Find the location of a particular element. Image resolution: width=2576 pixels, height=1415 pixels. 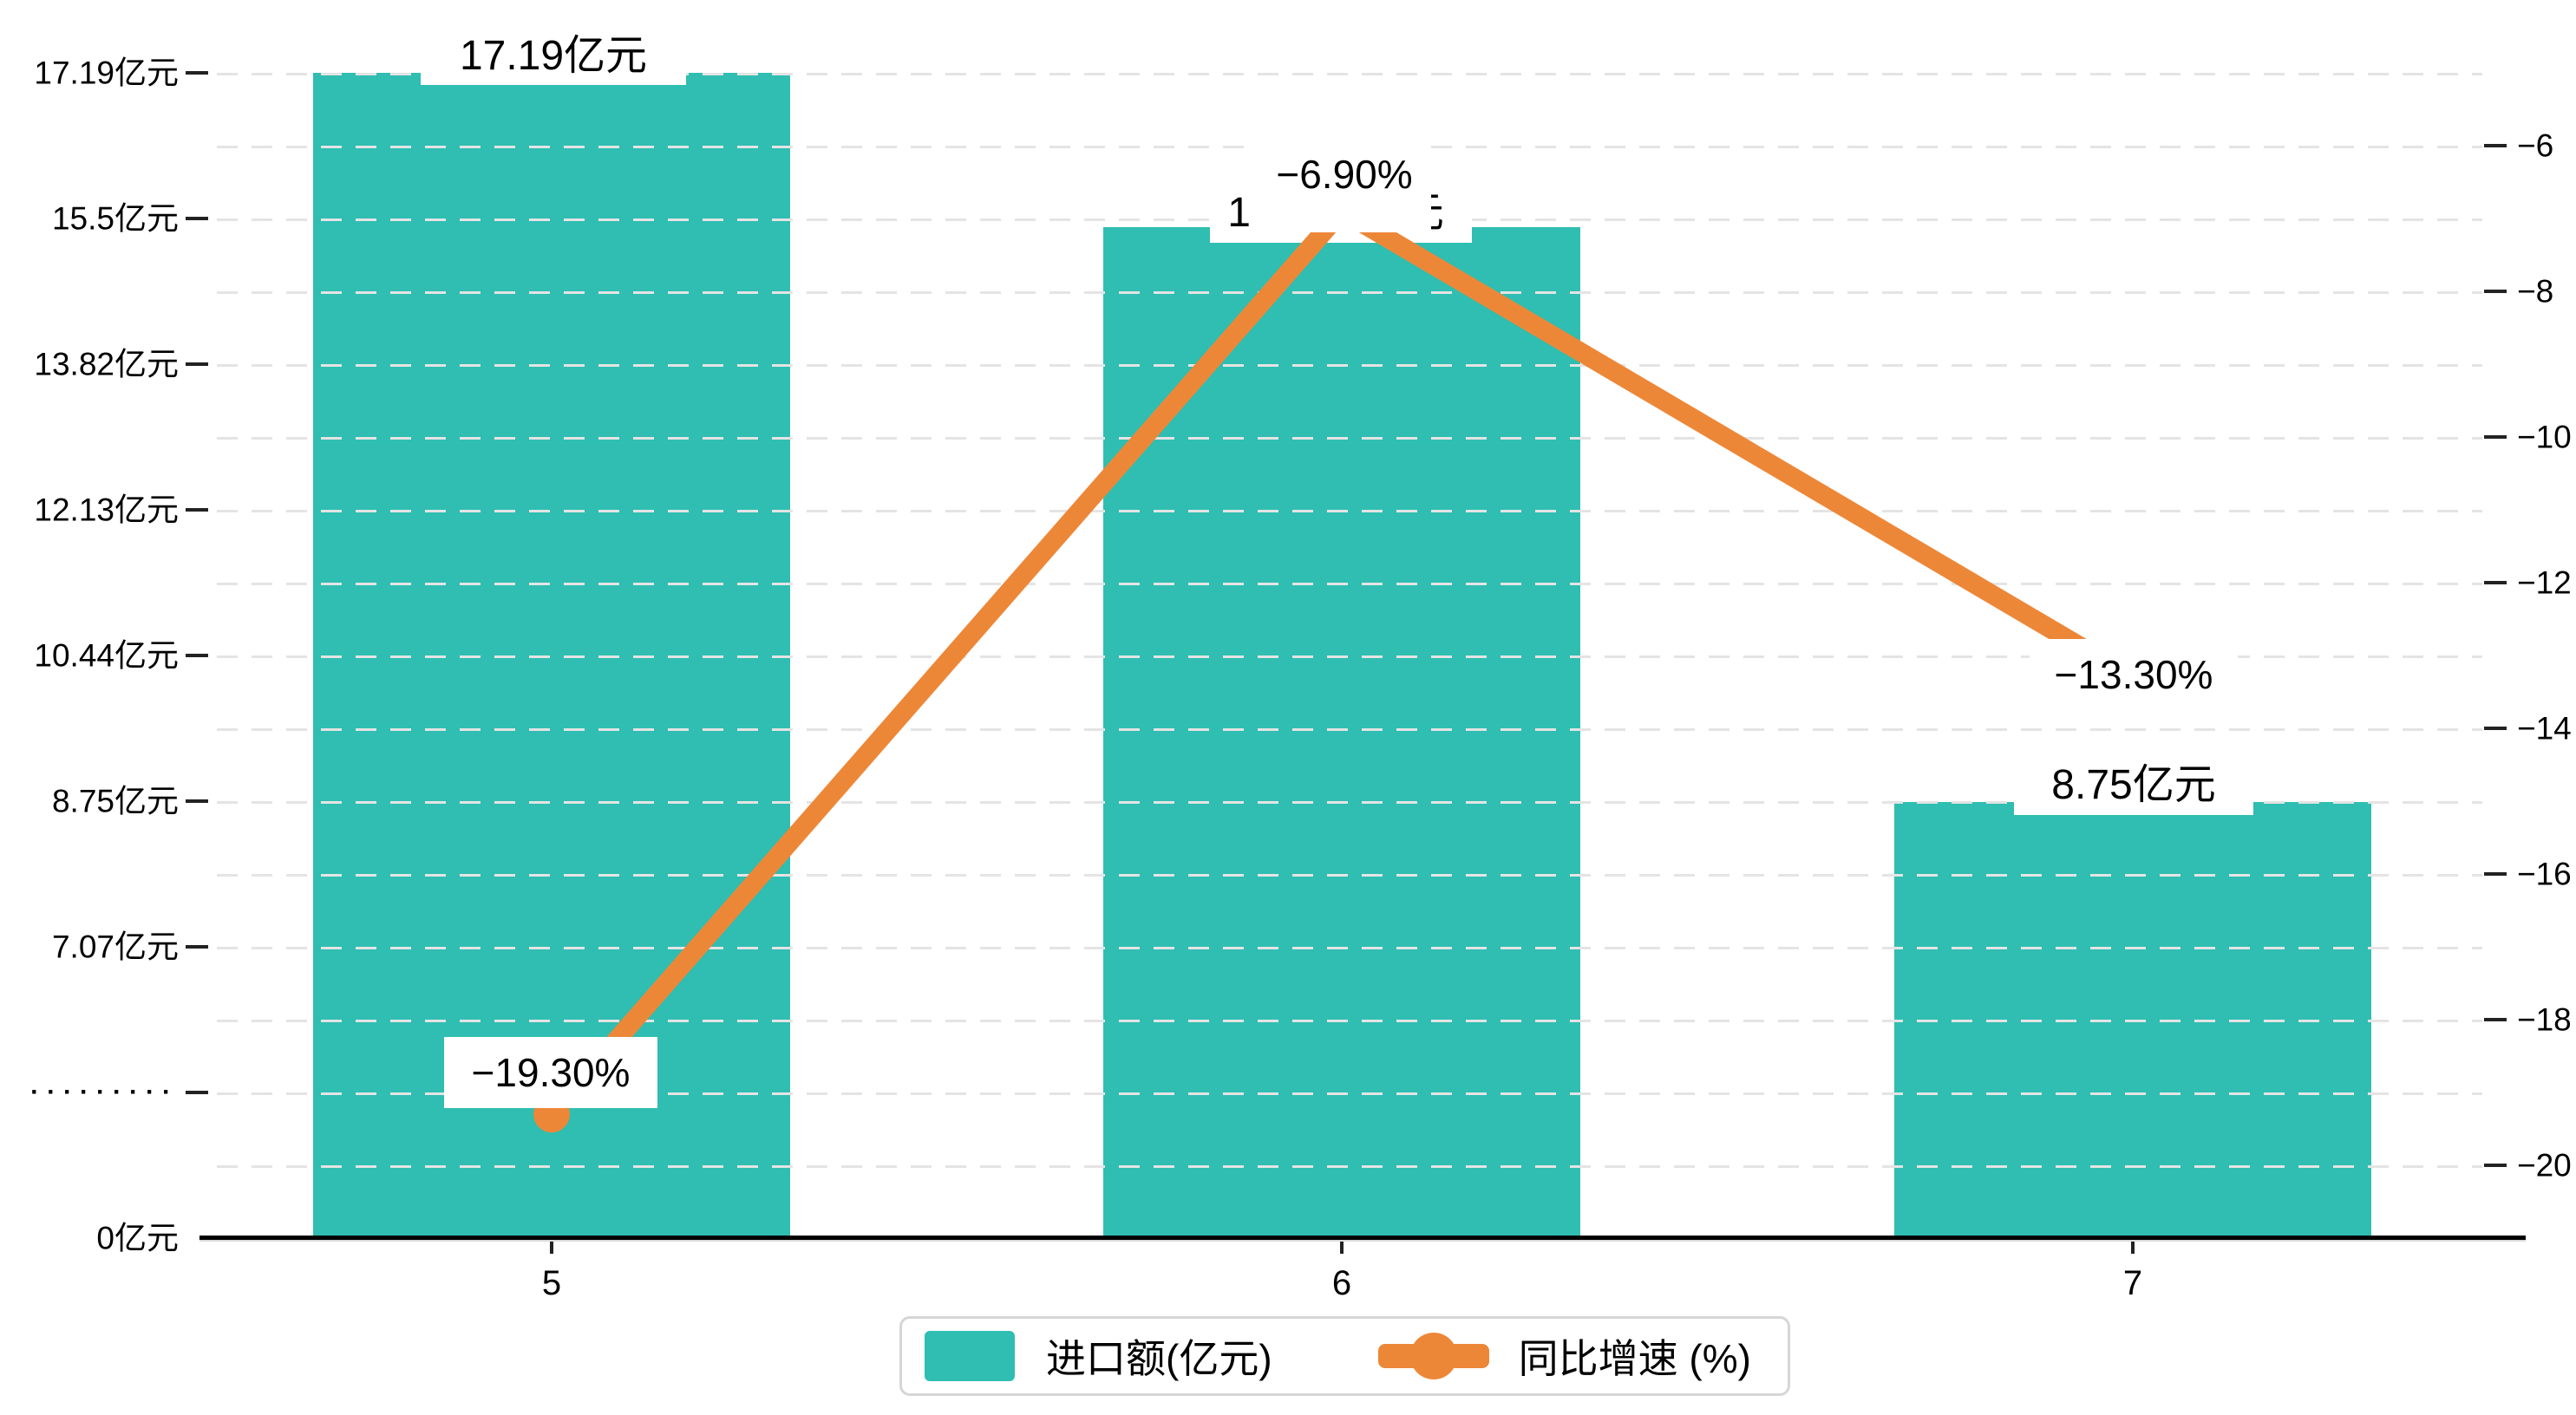

growth-value-label: −13.30% is located at coordinates (2134, 674).